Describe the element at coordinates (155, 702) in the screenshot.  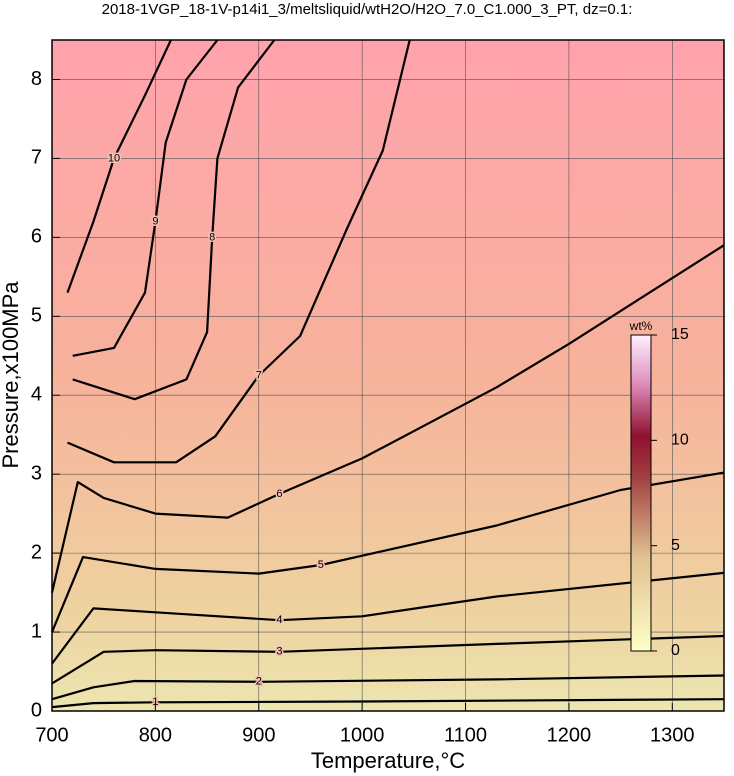
I see `contour-label: 1` at that location.